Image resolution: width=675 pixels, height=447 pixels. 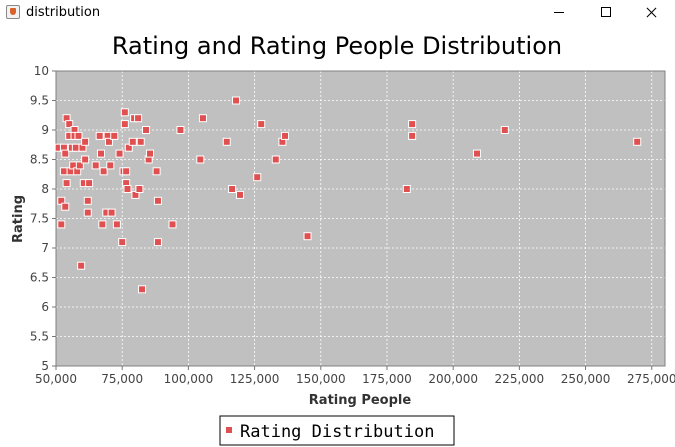 I want to click on y-axis-label: Rating, so click(x=18, y=219).